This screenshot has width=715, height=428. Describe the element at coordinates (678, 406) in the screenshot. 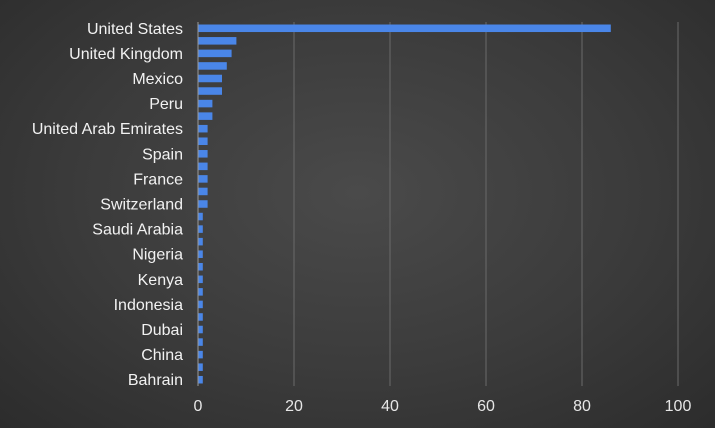

I see `x-tick-label: 100` at that location.